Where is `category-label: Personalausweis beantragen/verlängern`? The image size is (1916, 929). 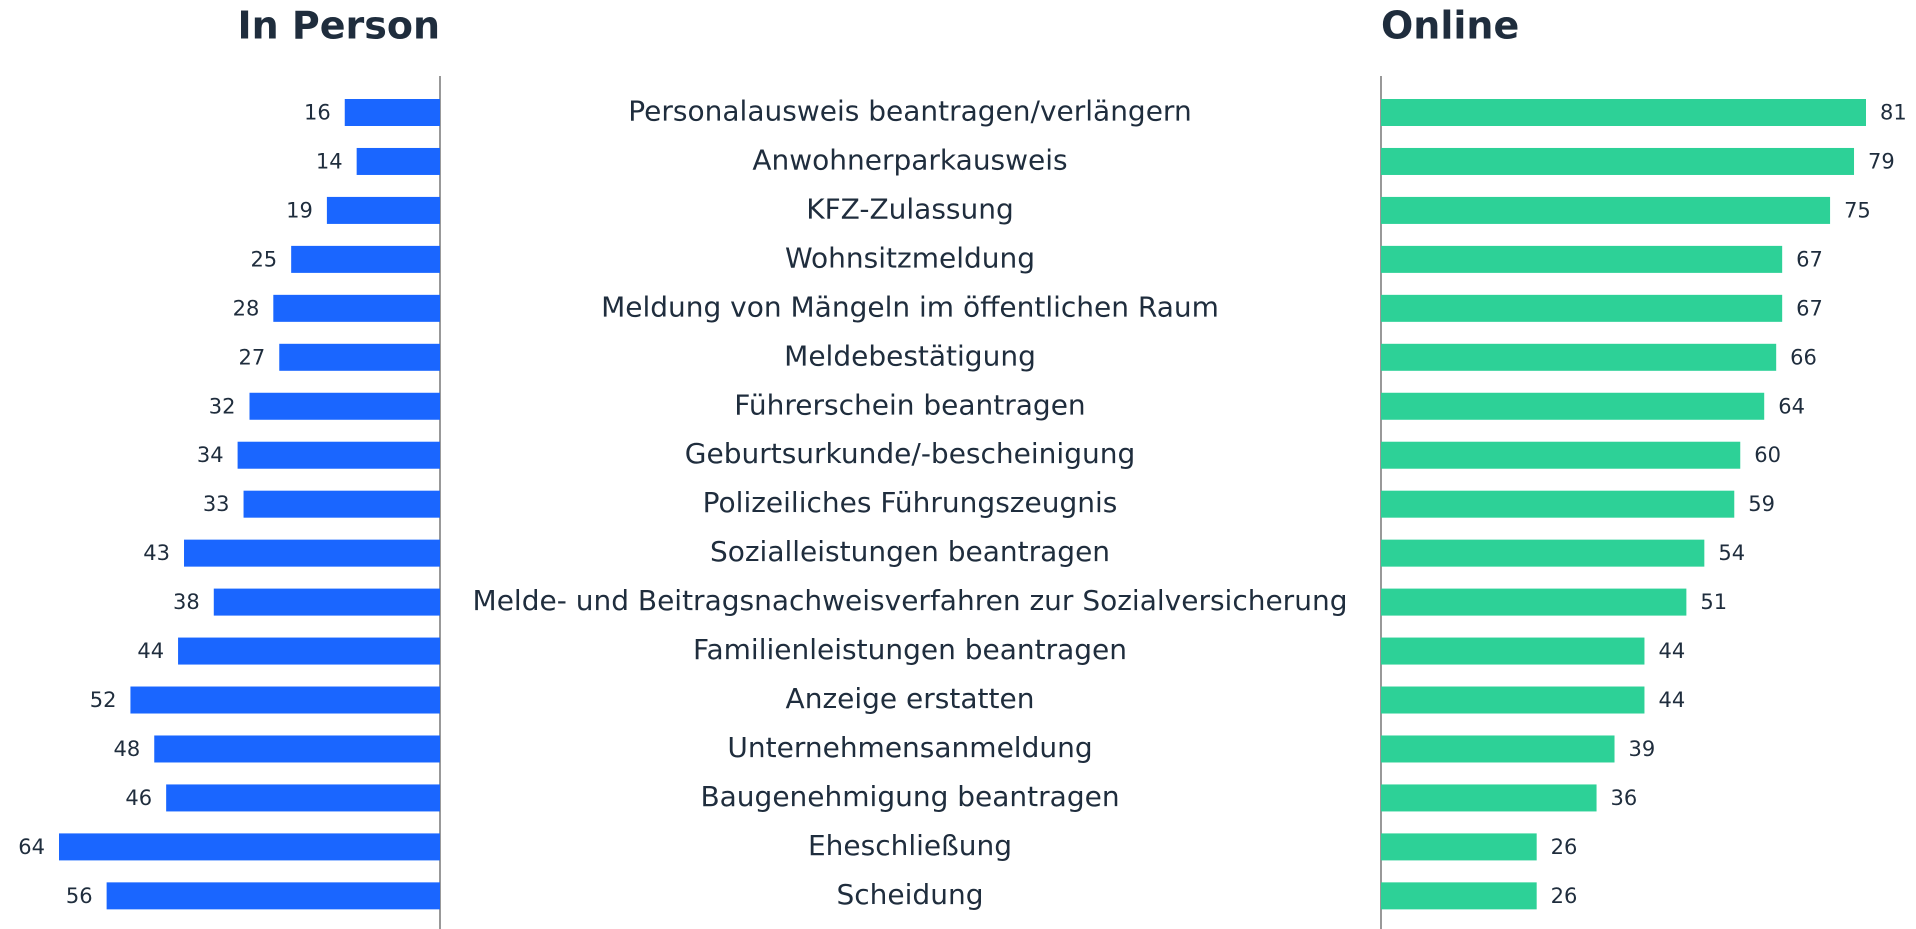
category-label: Personalausweis beantragen/verlängern is located at coordinates (909, 111).